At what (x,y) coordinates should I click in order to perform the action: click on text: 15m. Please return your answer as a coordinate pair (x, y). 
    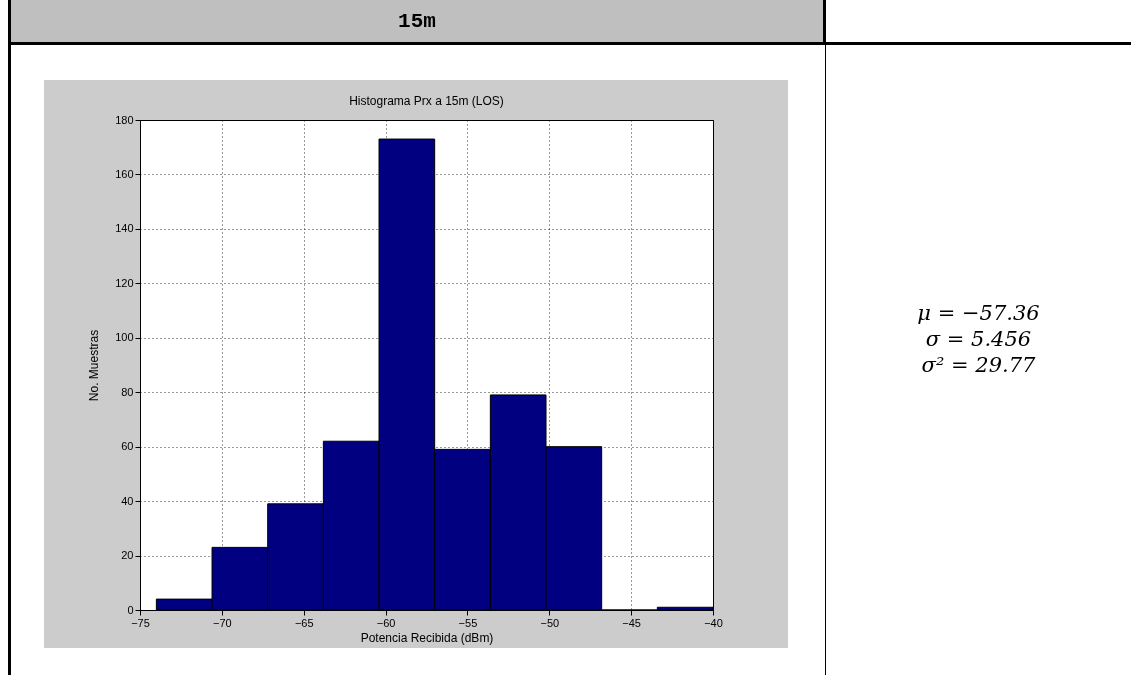
    Looking at the image, I should click on (417, 22).